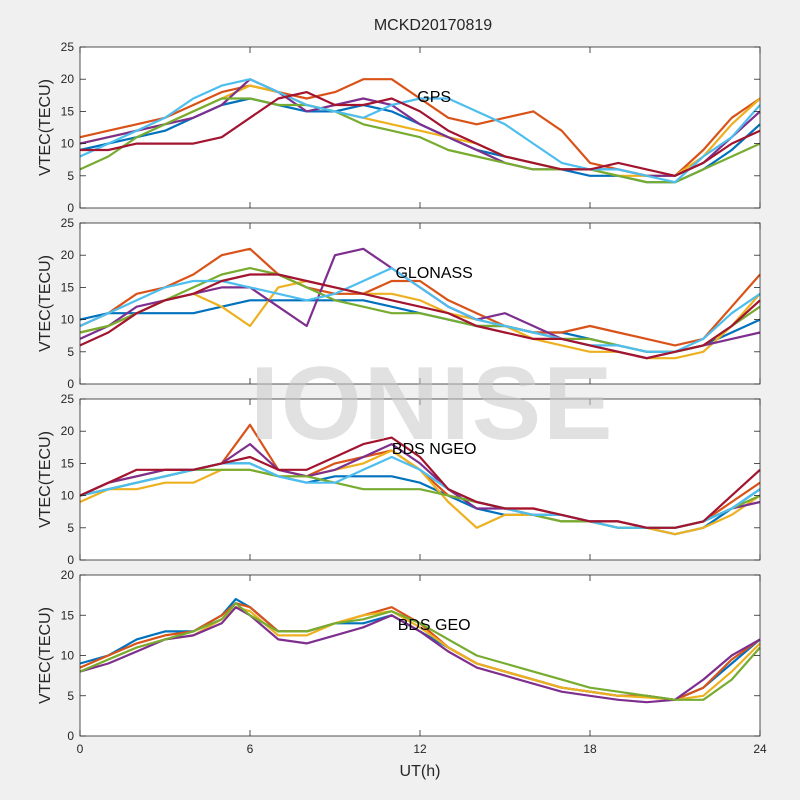 This screenshot has width=800, height=800. I want to click on x-tick-label: 18, so click(590, 749).